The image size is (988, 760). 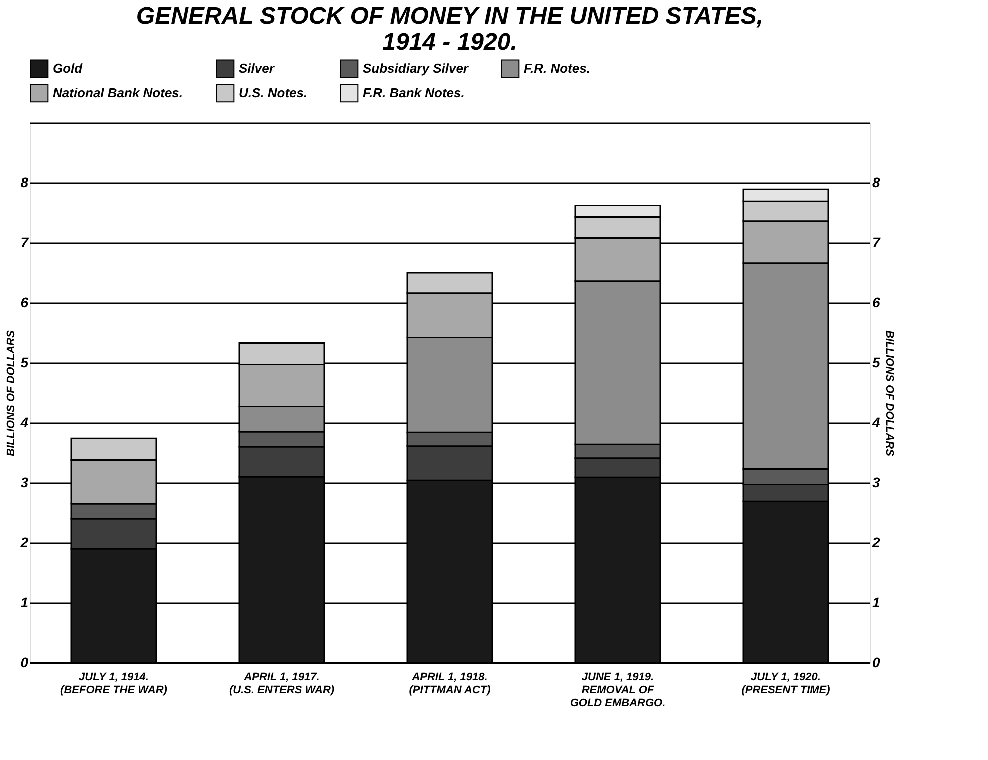 What do you see at coordinates (876, 362) in the screenshot?
I see `y2-tick-label: 5` at bounding box center [876, 362].